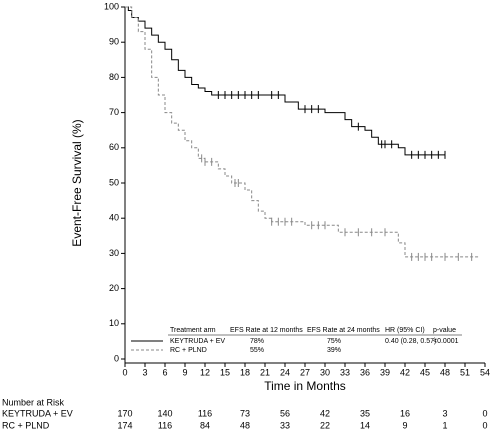 The image size is (496, 444). What do you see at coordinates (37, 413) in the screenshot?
I see `at-risk-label: KEYTRUDA + EV` at bounding box center [37, 413].